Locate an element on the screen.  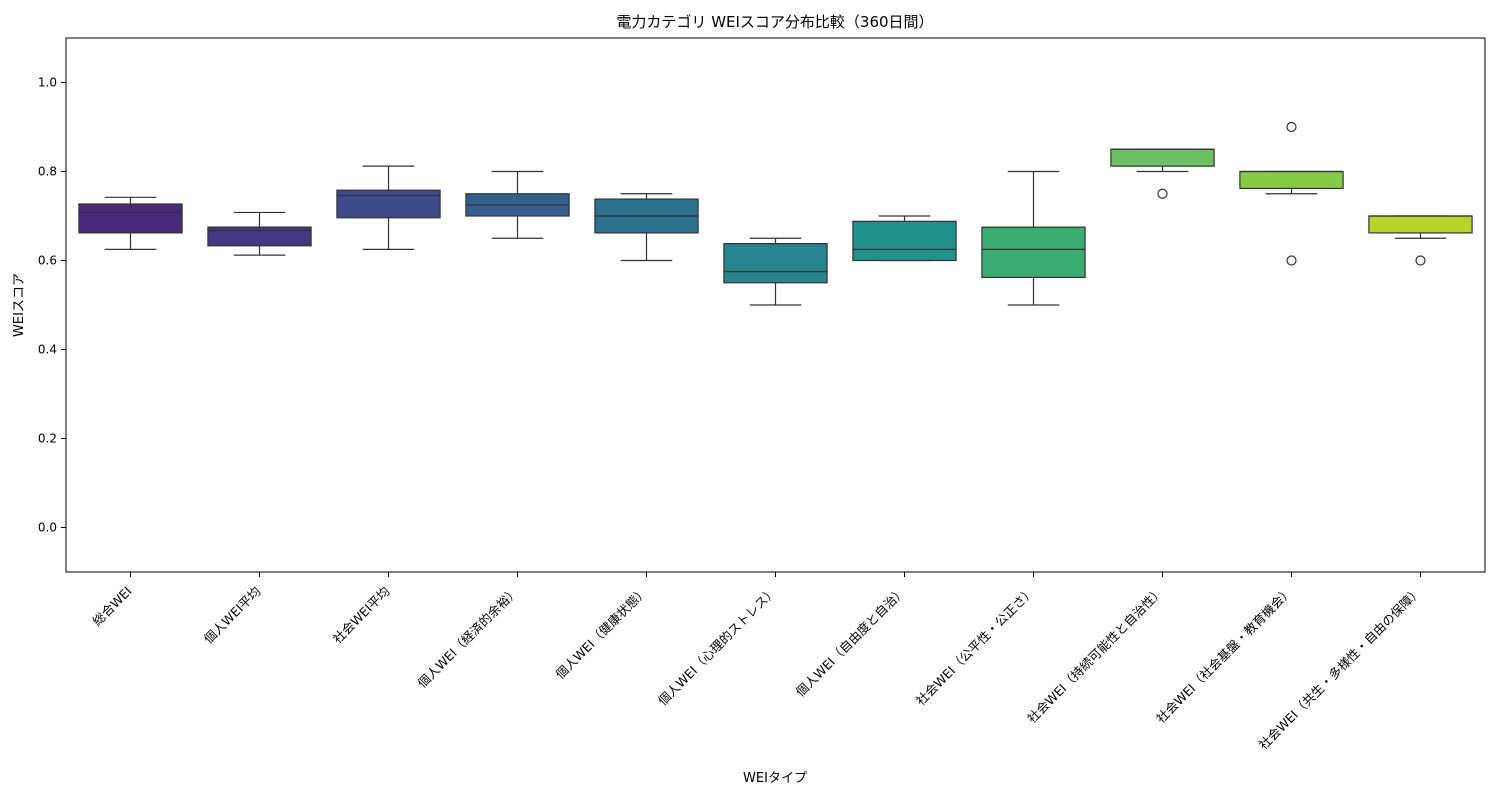
x-tick-label: 総合WEI is located at coordinates (111, 606).